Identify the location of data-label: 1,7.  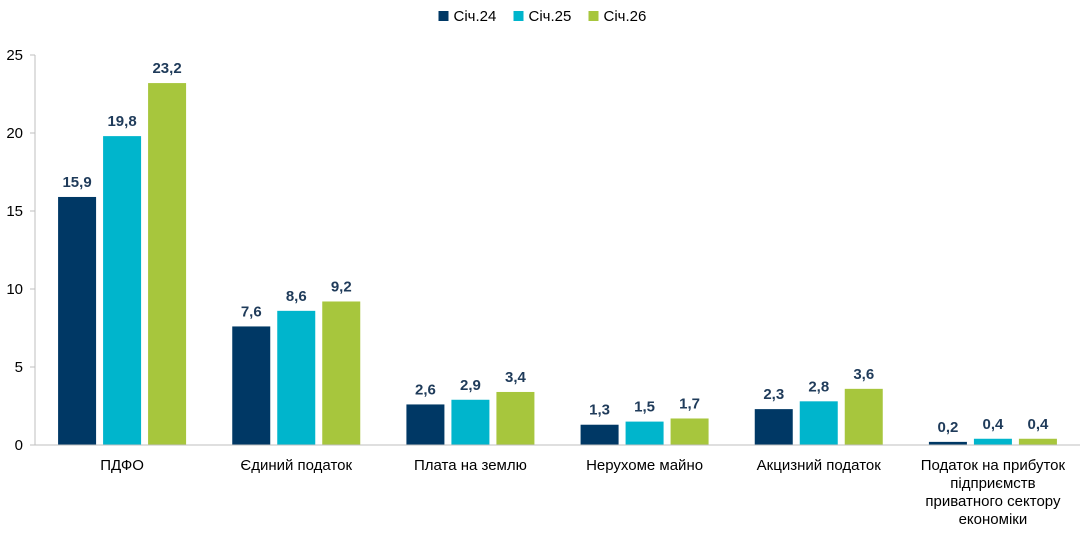
(689, 403).